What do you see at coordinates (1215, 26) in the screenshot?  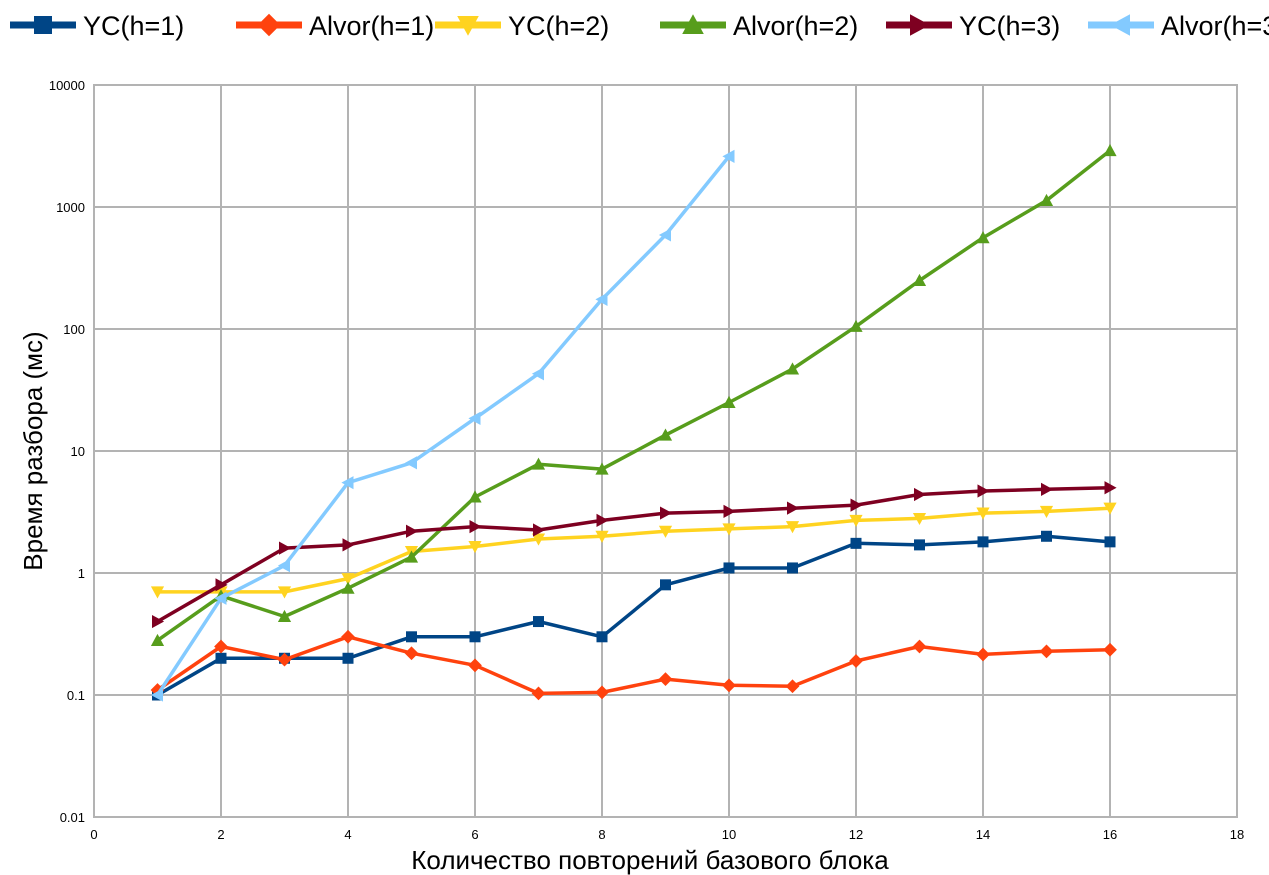 I see `legend-label: Alvor(h=3)` at bounding box center [1215, 26].